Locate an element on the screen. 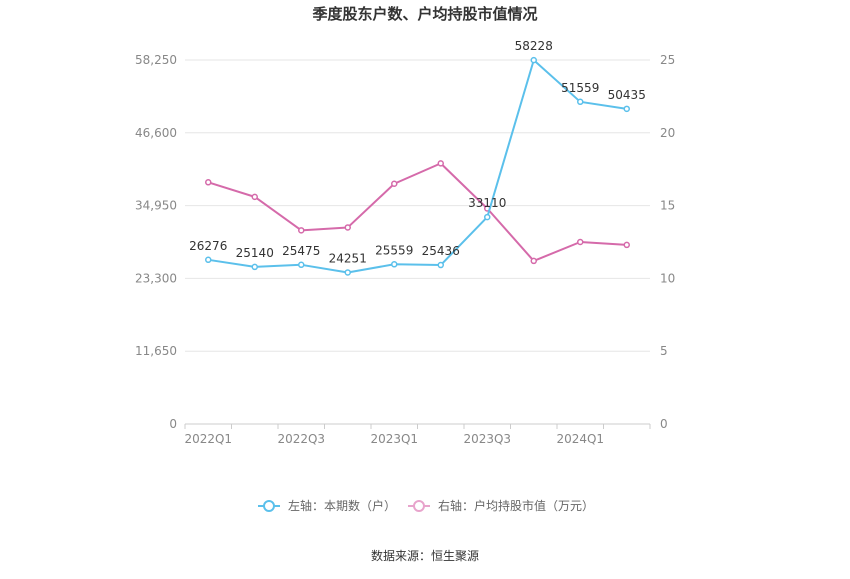 The width and height of the screenshot is (850, 579). right-axis-tick-label: 5 is located at coordinates (664, 351).